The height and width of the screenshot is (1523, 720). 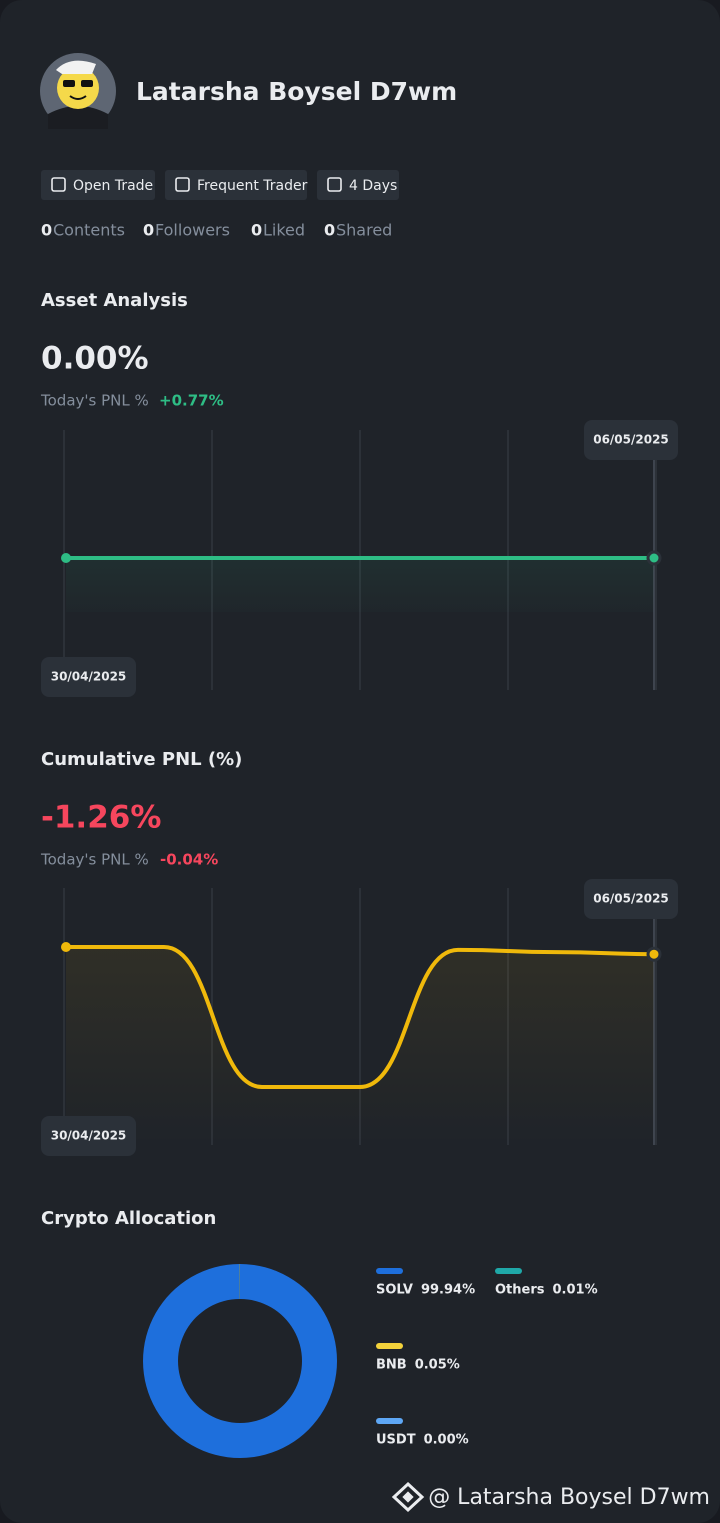 What do you see at coordinates (396, 1440) in the screenshot?
I see `legend-label: USDT` at bounding box center [396, 1440].